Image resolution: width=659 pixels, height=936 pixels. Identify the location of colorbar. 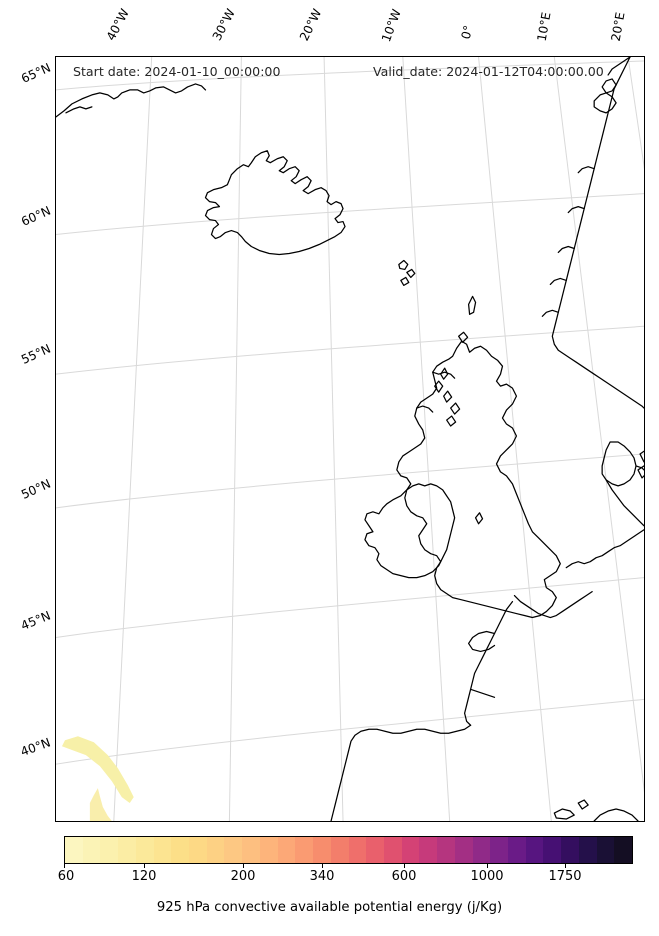
(348, 850).